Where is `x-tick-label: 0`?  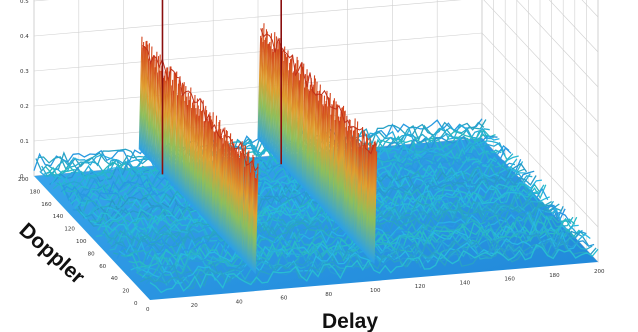 x-tick-label: 0 is located at coordinates (148, 310).